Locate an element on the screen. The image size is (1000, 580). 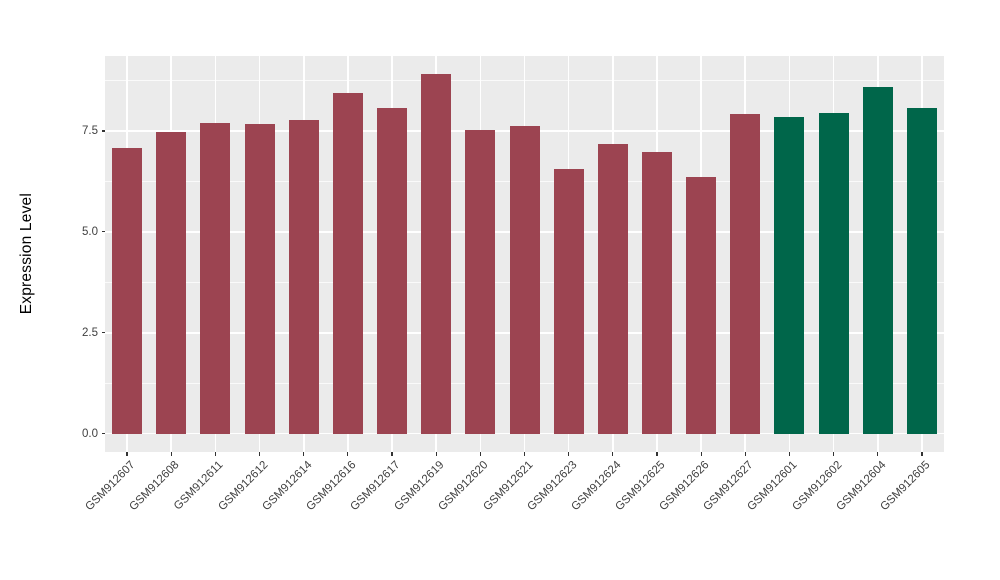
bar-GSM912624 is located at coordinates (612, 288).